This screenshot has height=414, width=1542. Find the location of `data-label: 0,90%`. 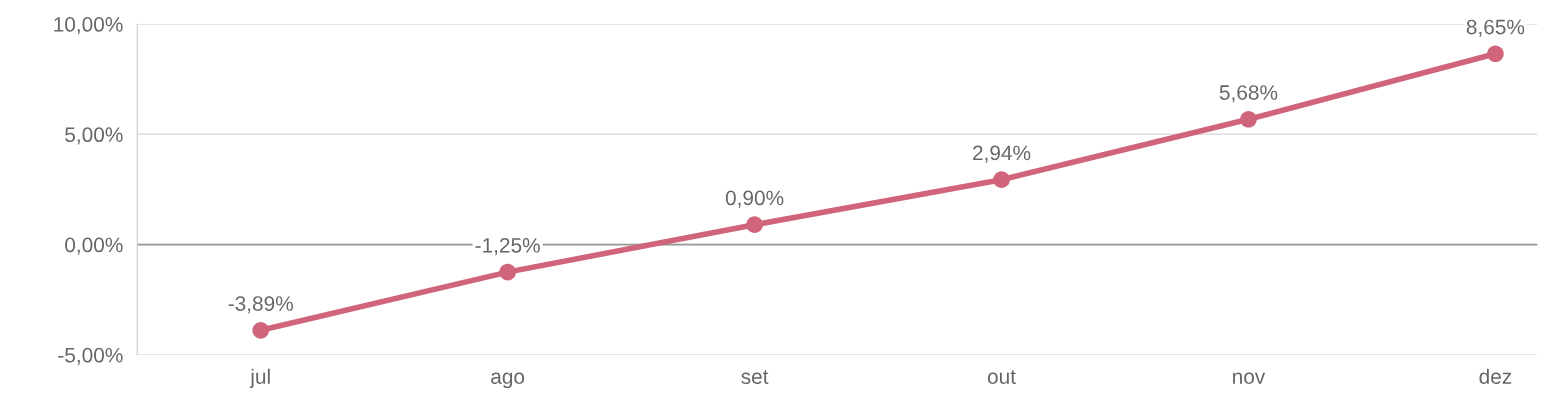

data-label: 0,90% is located at coordinates (754, 199).